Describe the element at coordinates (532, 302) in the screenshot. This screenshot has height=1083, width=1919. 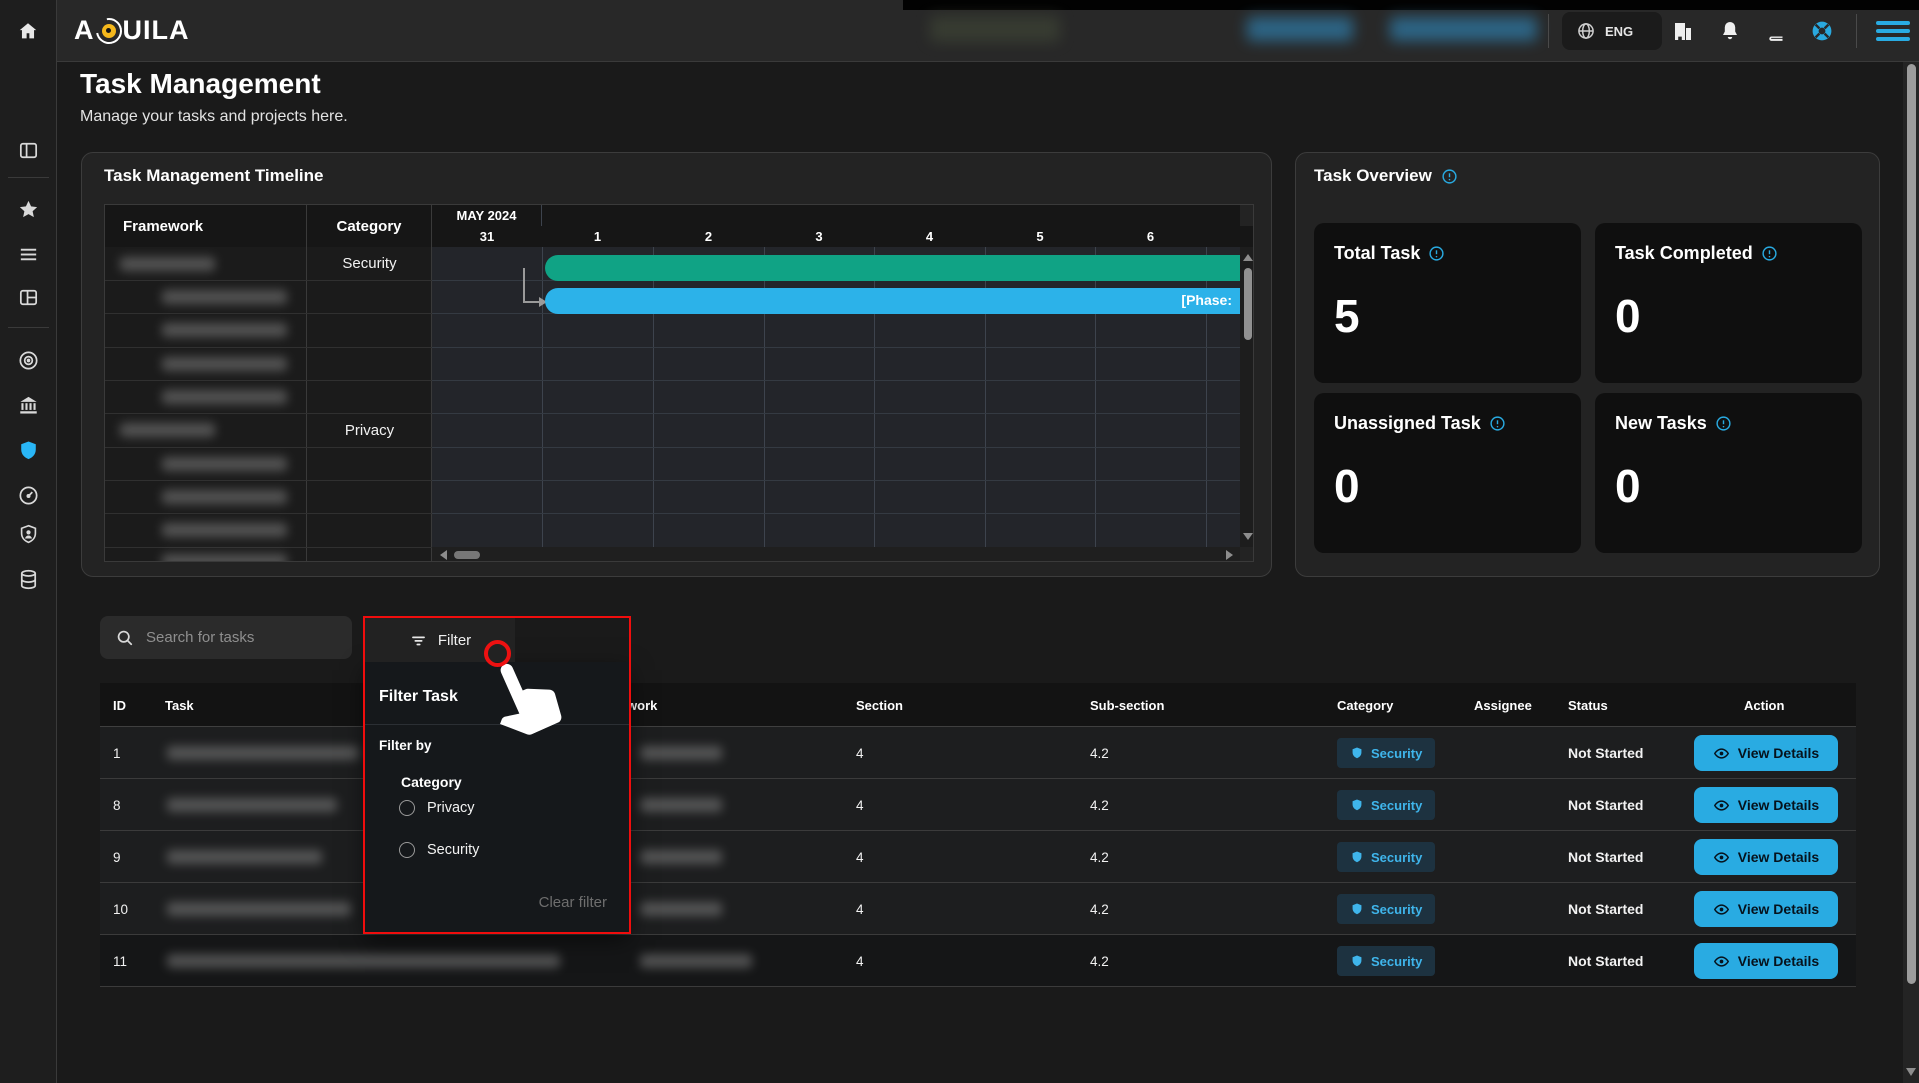
I see `gantt-dependency-connector-h` at that location.